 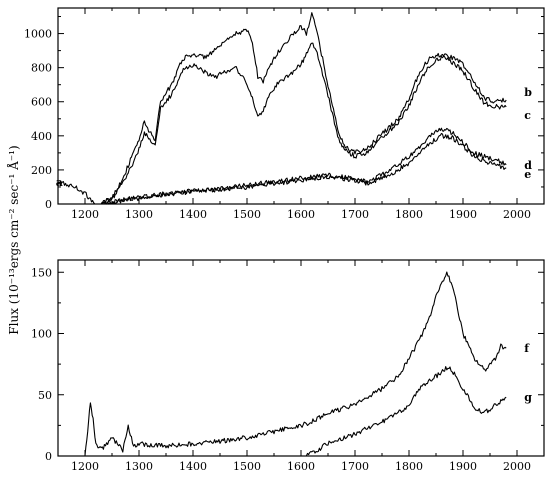 I want to click on y-tick-label: 200, so click(x=41, y=170).